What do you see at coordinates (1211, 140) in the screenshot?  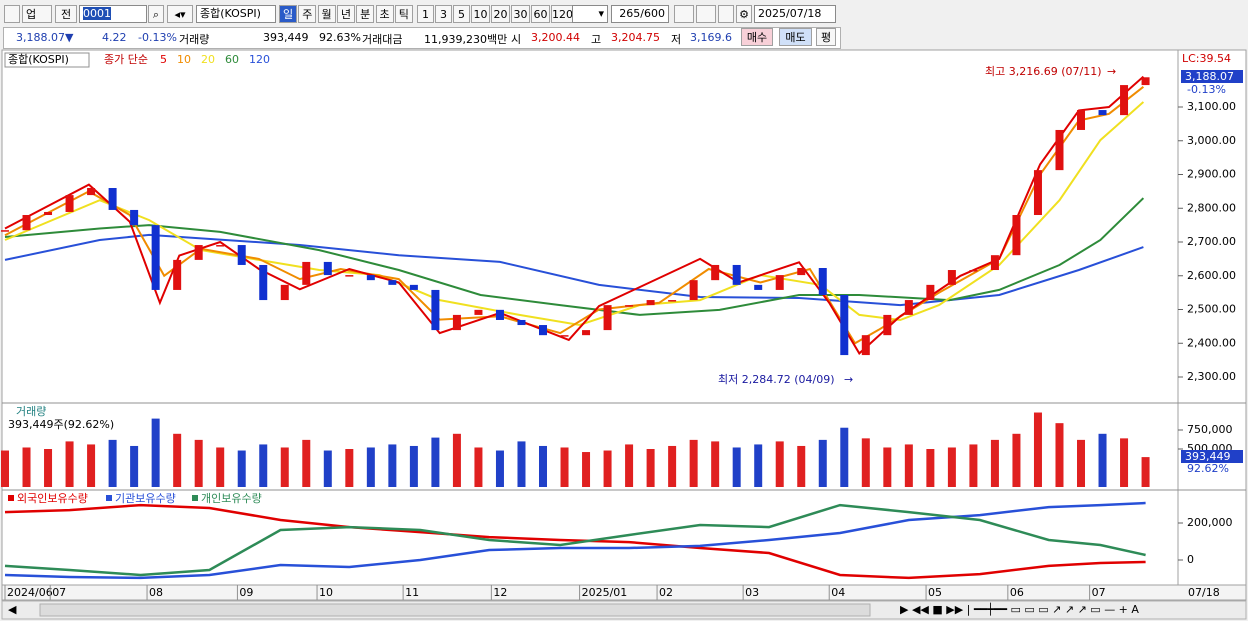 I see `y-tick-label: 3,000.00` at bounding box center [1211, 140].